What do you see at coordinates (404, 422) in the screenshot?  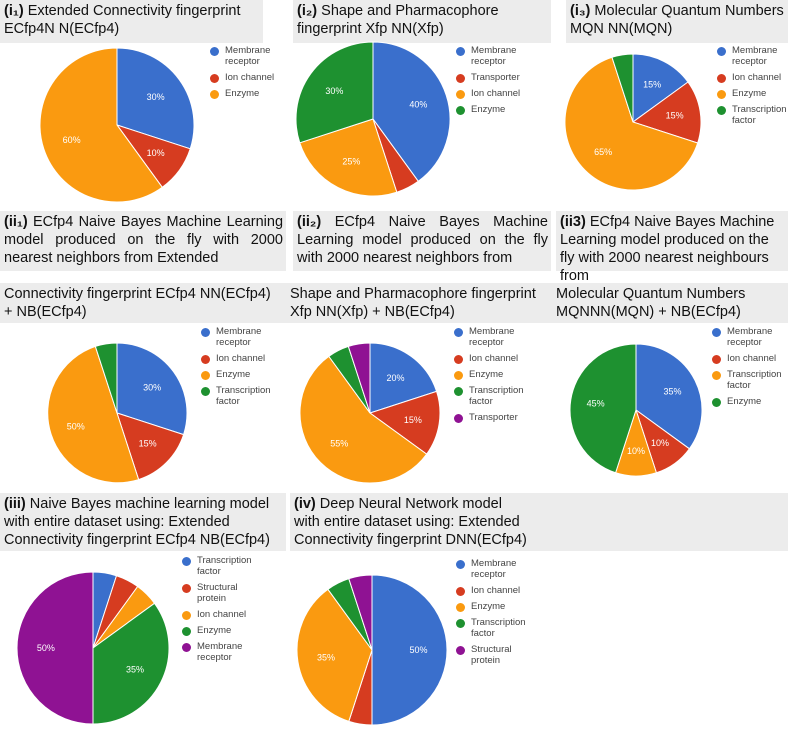 I see `pie-slice-ii2-ion-channel` at bounding box center [404, 422].